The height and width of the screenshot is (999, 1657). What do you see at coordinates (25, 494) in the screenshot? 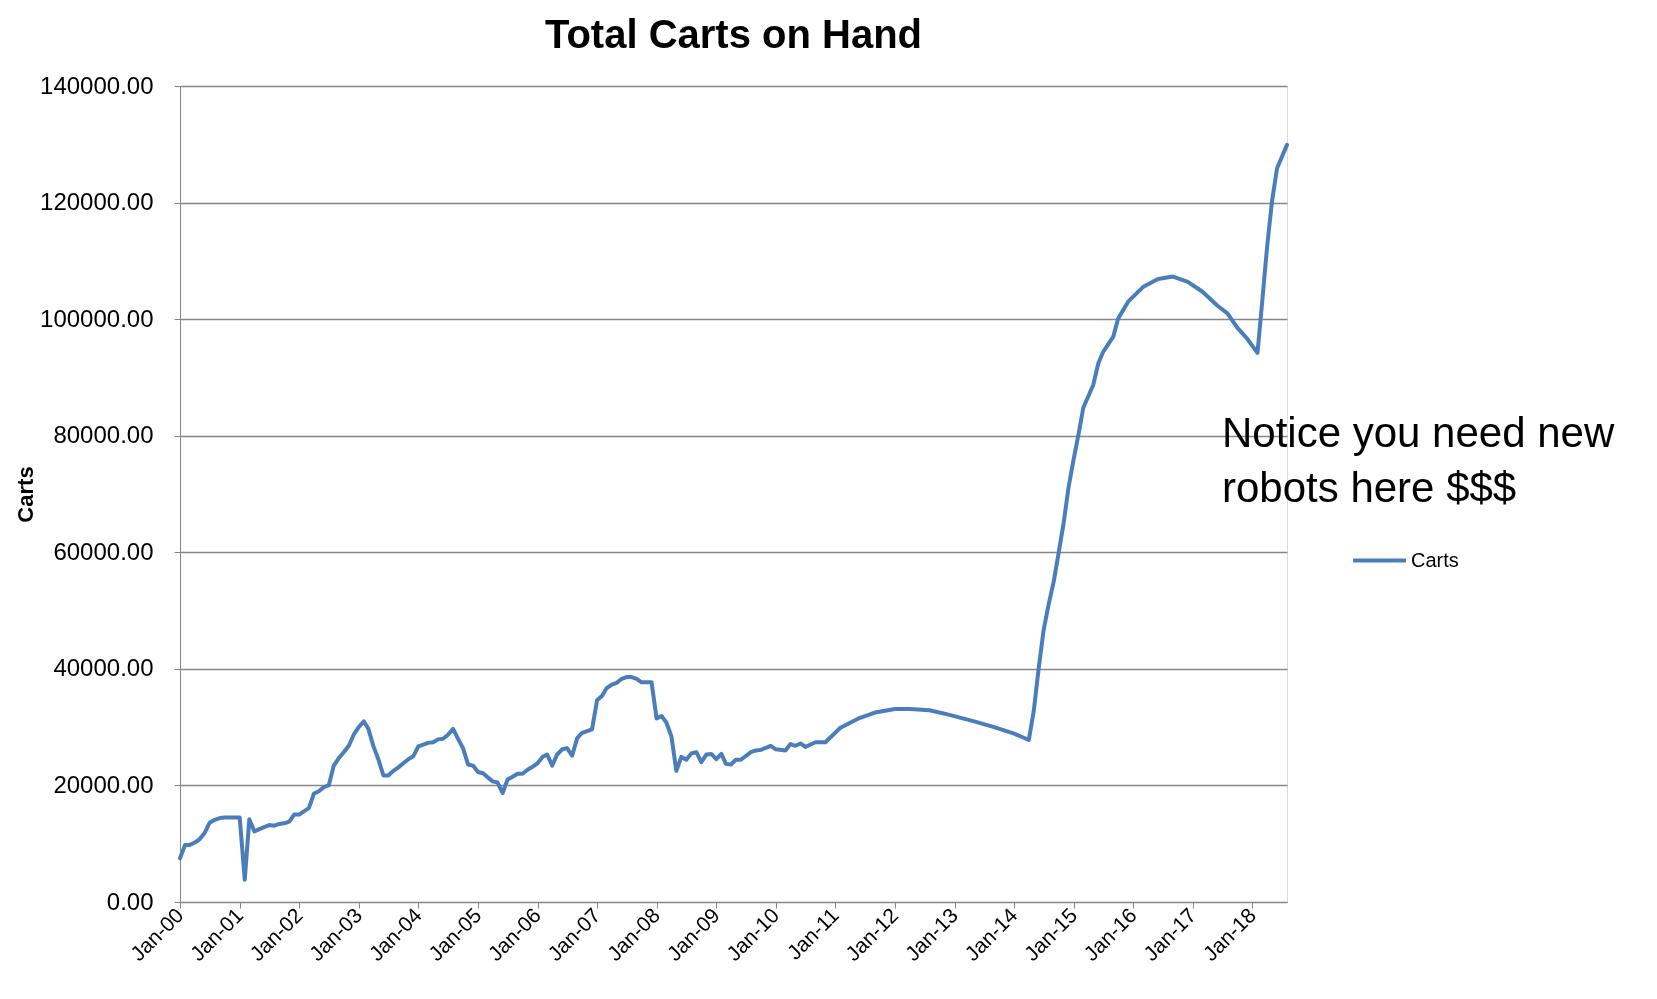
I see `y-axis-title: Carts` at bounding box center [25, 494].